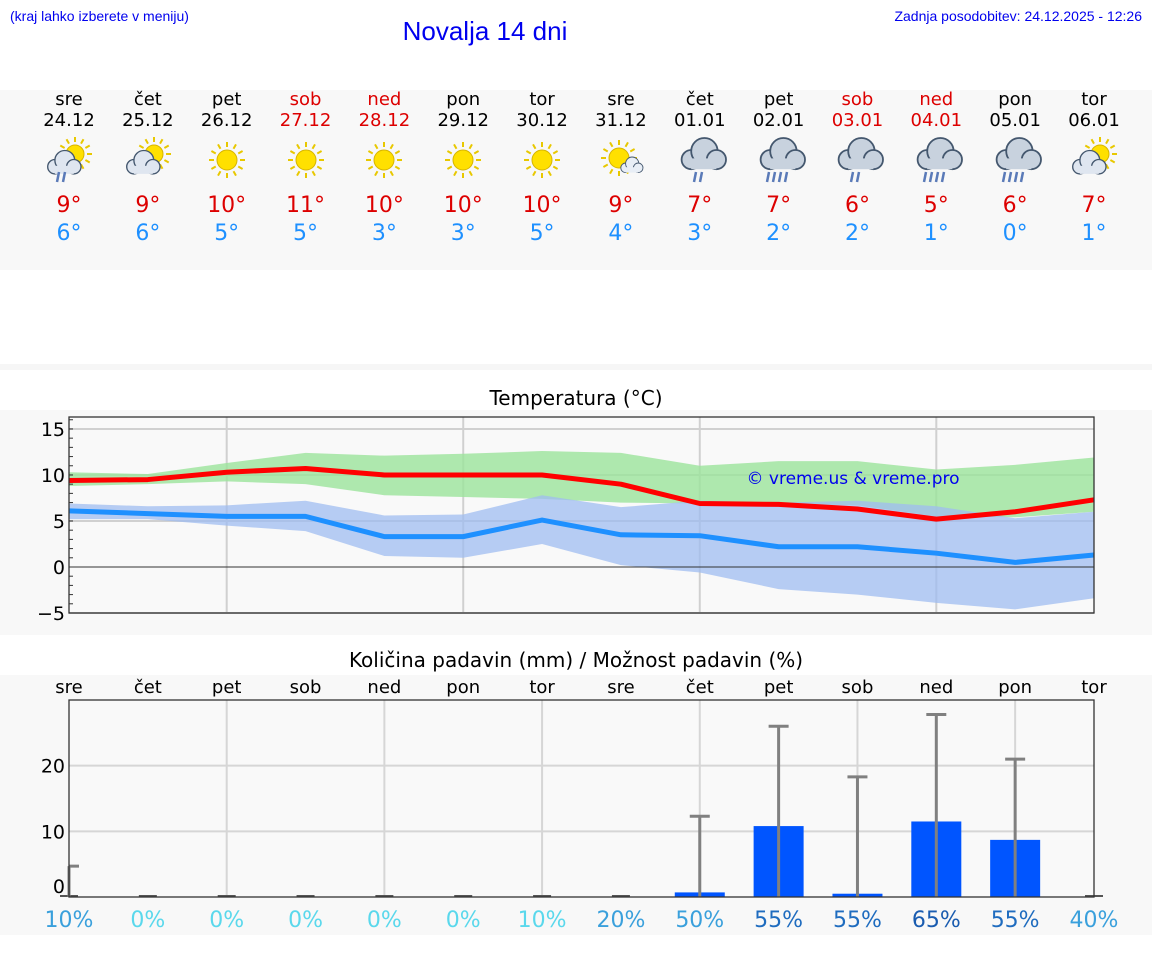 The image size is (1152, 975). I want to click on y-tick-label: 5, so click(59, 522).